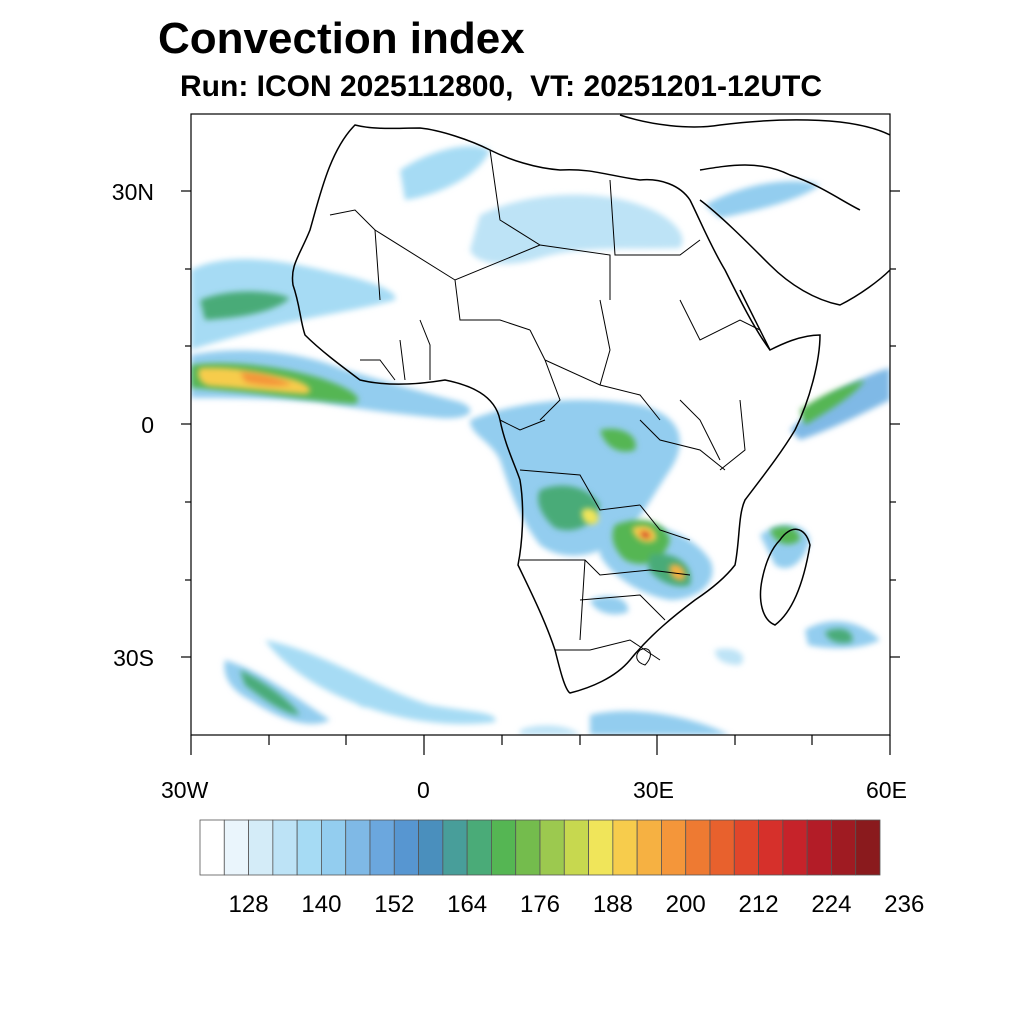 The image size is (1024, 1024). I want to click on colorbar-tick-label: 212, so click(759, 904).